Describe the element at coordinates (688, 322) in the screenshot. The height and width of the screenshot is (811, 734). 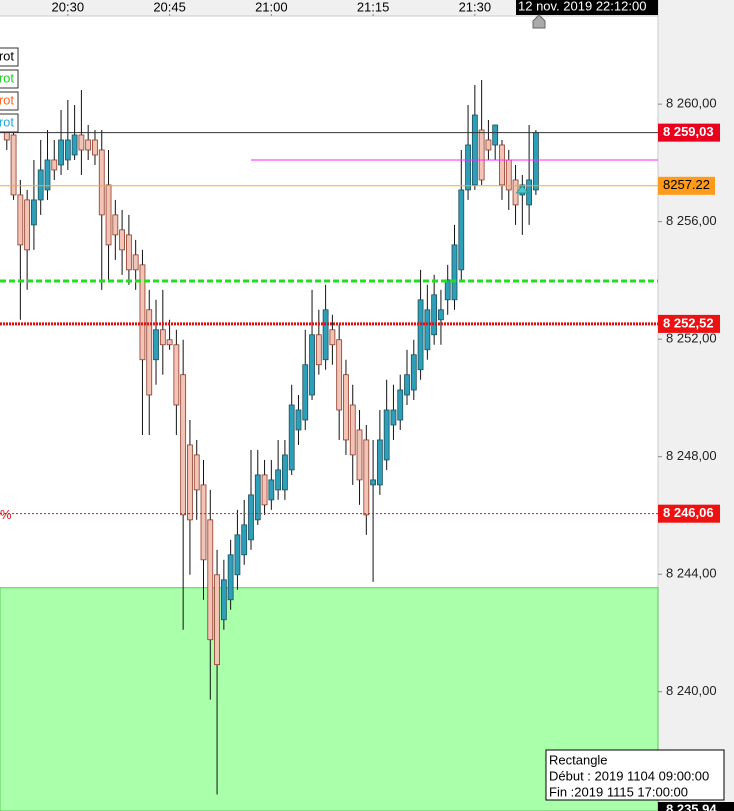
I see `price-level-label: 8 252,52` at that location.